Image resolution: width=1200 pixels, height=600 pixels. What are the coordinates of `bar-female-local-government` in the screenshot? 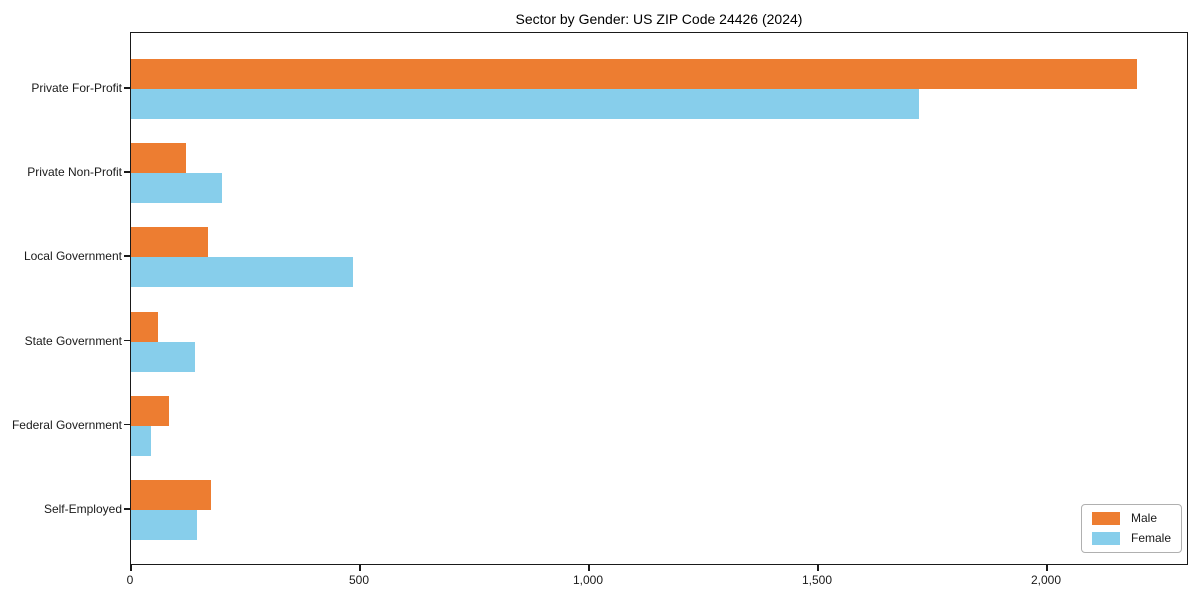 It's located at (242, 272).